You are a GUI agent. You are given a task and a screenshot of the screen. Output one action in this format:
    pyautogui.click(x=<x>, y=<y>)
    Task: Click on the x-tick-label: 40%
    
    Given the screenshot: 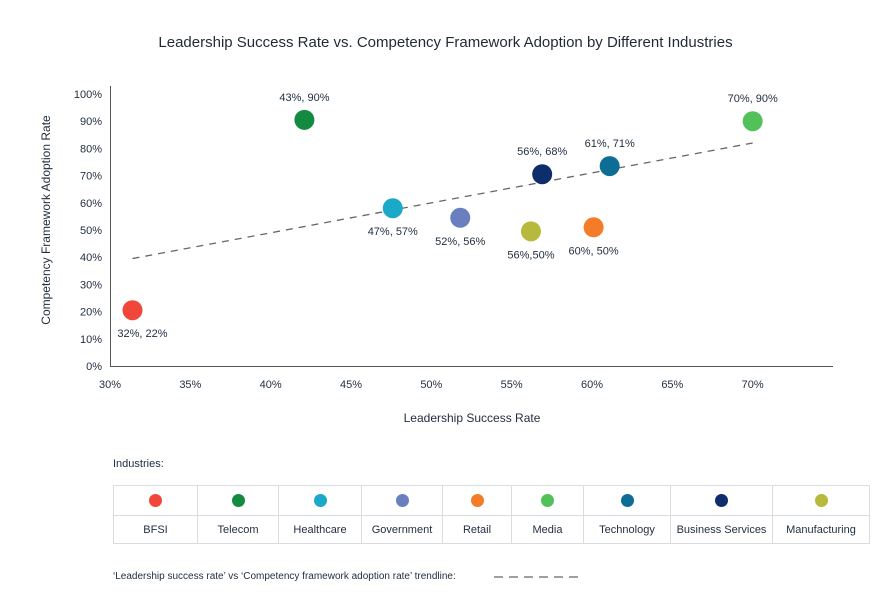 What is the action you would take?
    pyautogui.click(x=271, y=385)
    